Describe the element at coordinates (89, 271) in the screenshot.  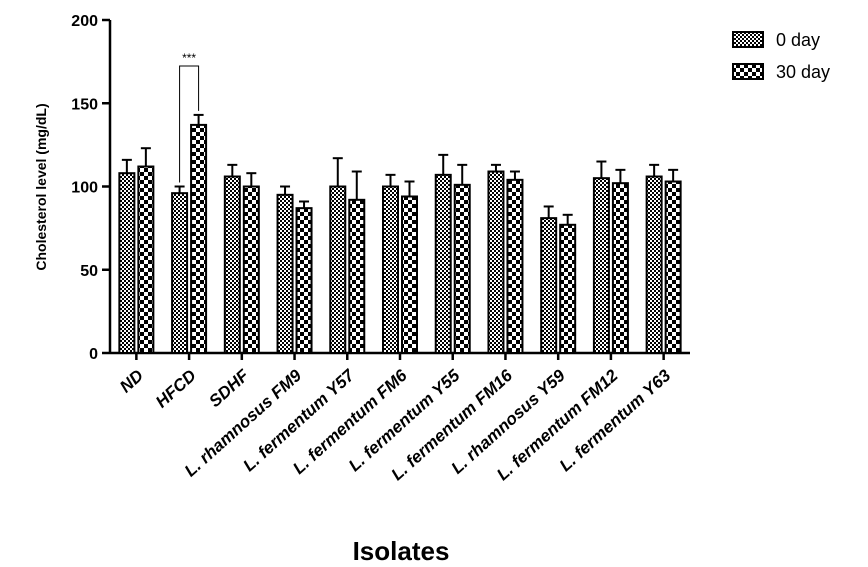
I see `y-tick-label: 50` at that location.